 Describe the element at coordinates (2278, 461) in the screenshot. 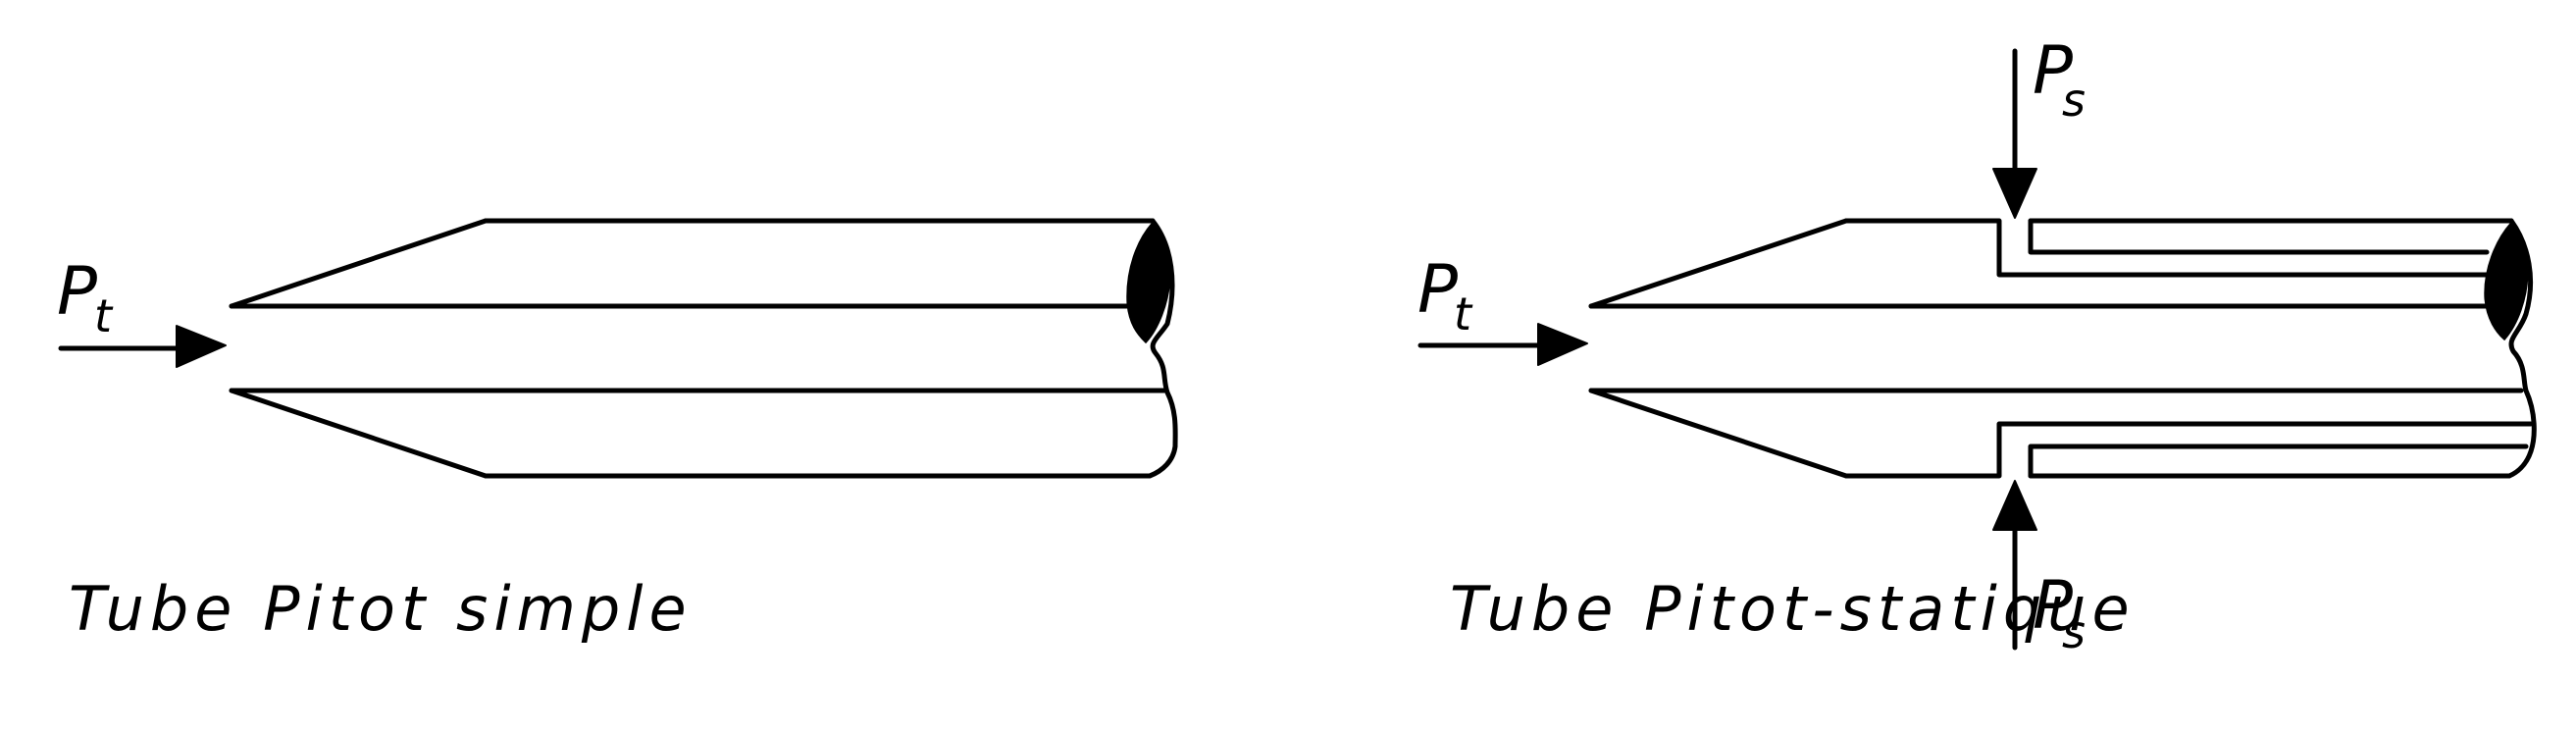

I see `static-tube-static-channel-bottom-inner` at that location.